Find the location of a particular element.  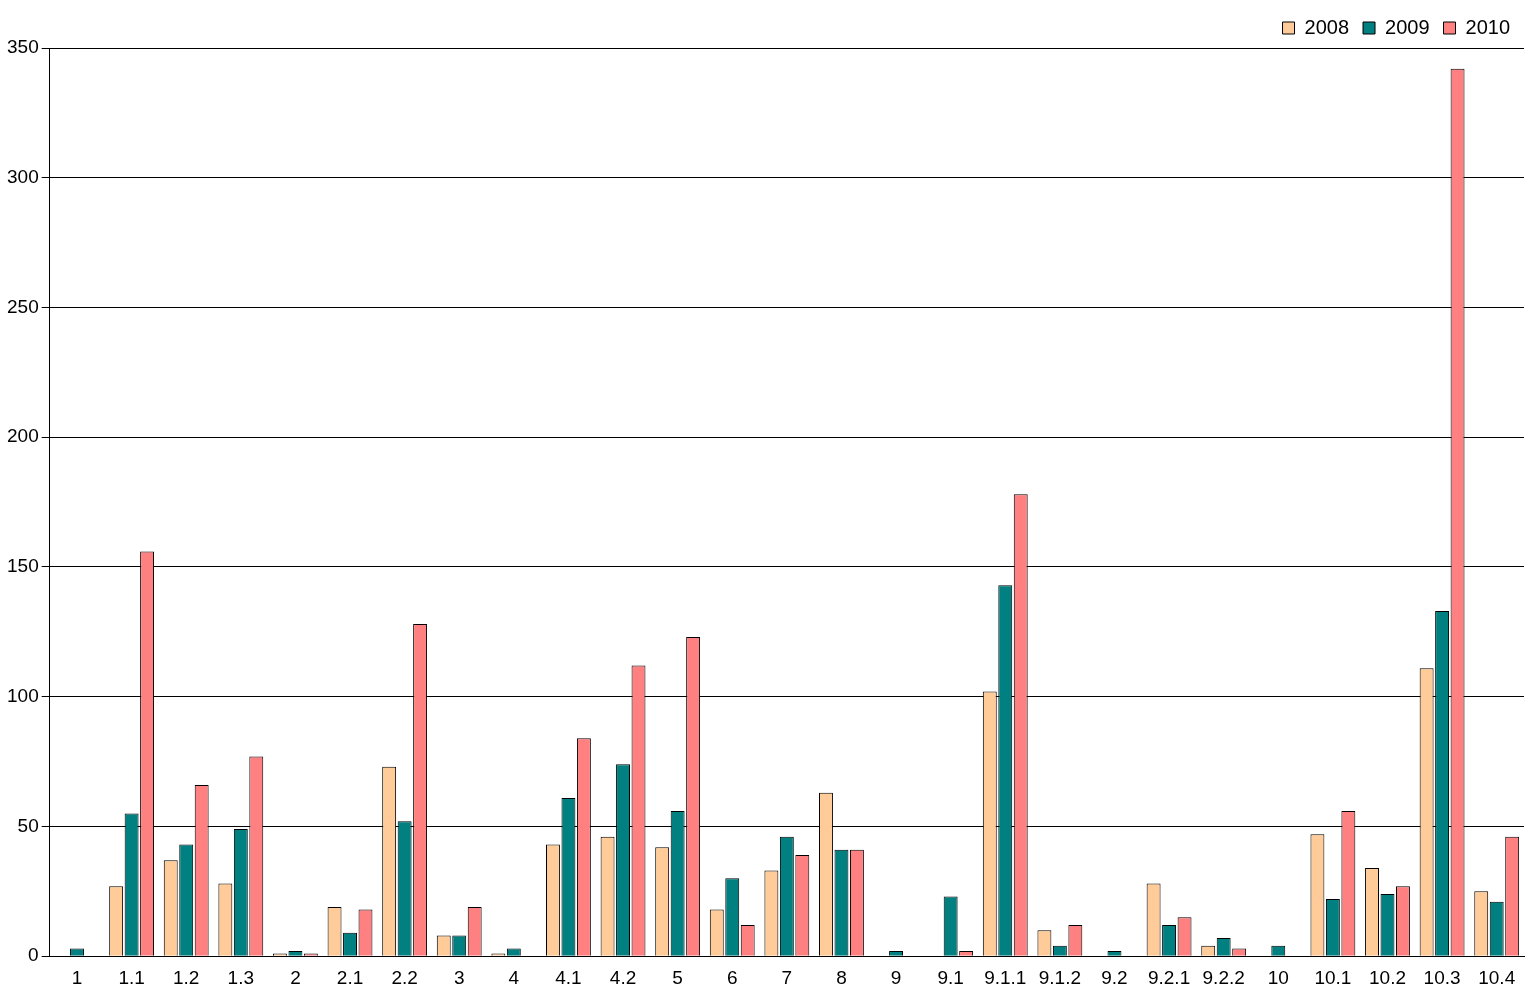

x-tick-label: 9.1.2 is located at coordinates (1059, 977).